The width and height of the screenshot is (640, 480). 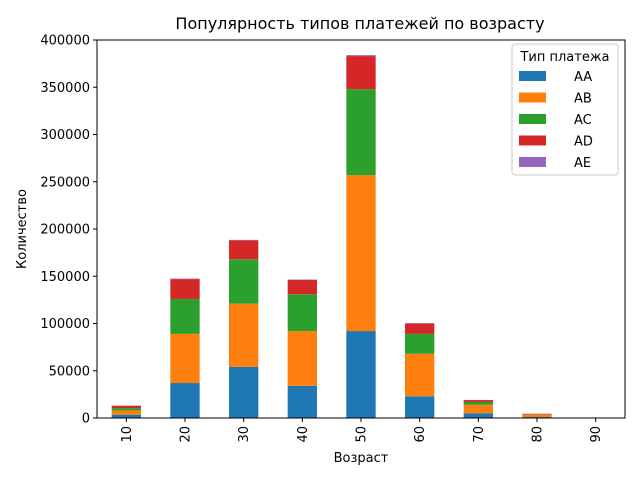 I want to click on x-tick-label: 20, so click(x=186, y=434).